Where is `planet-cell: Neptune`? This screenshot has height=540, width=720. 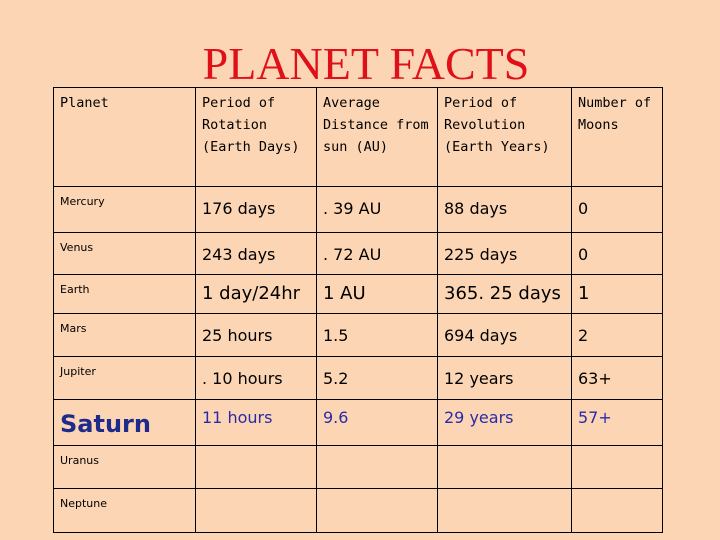
planet-cell: Neptune is located at coordinates (124, 510).